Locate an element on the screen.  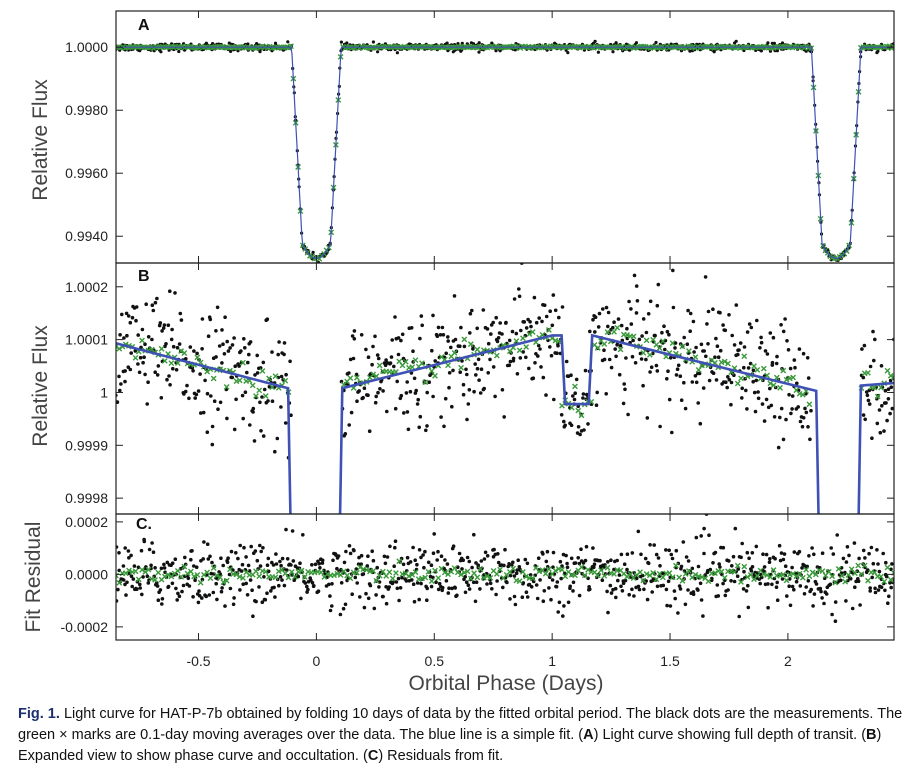
x-tick-label: -0.5 is located at coordinates (198, 661).